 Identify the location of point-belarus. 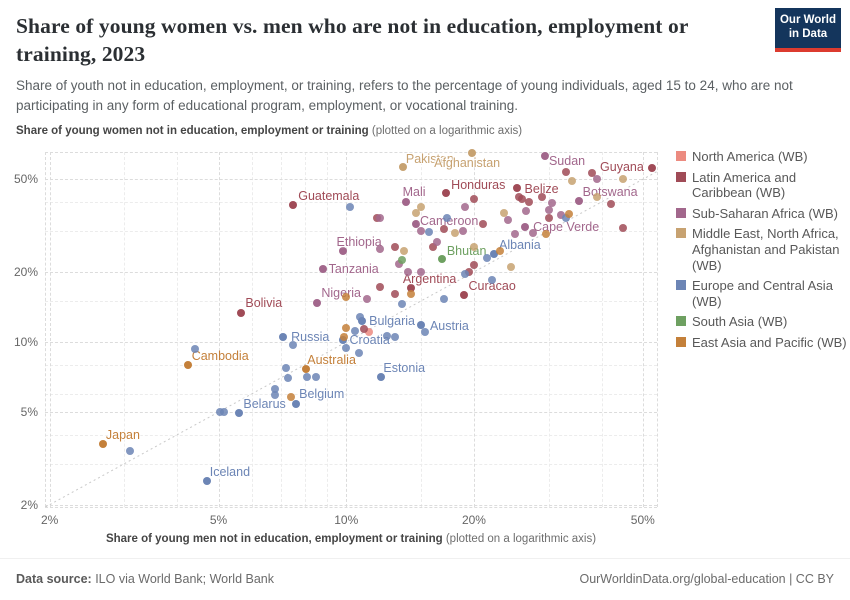
(239, 413).